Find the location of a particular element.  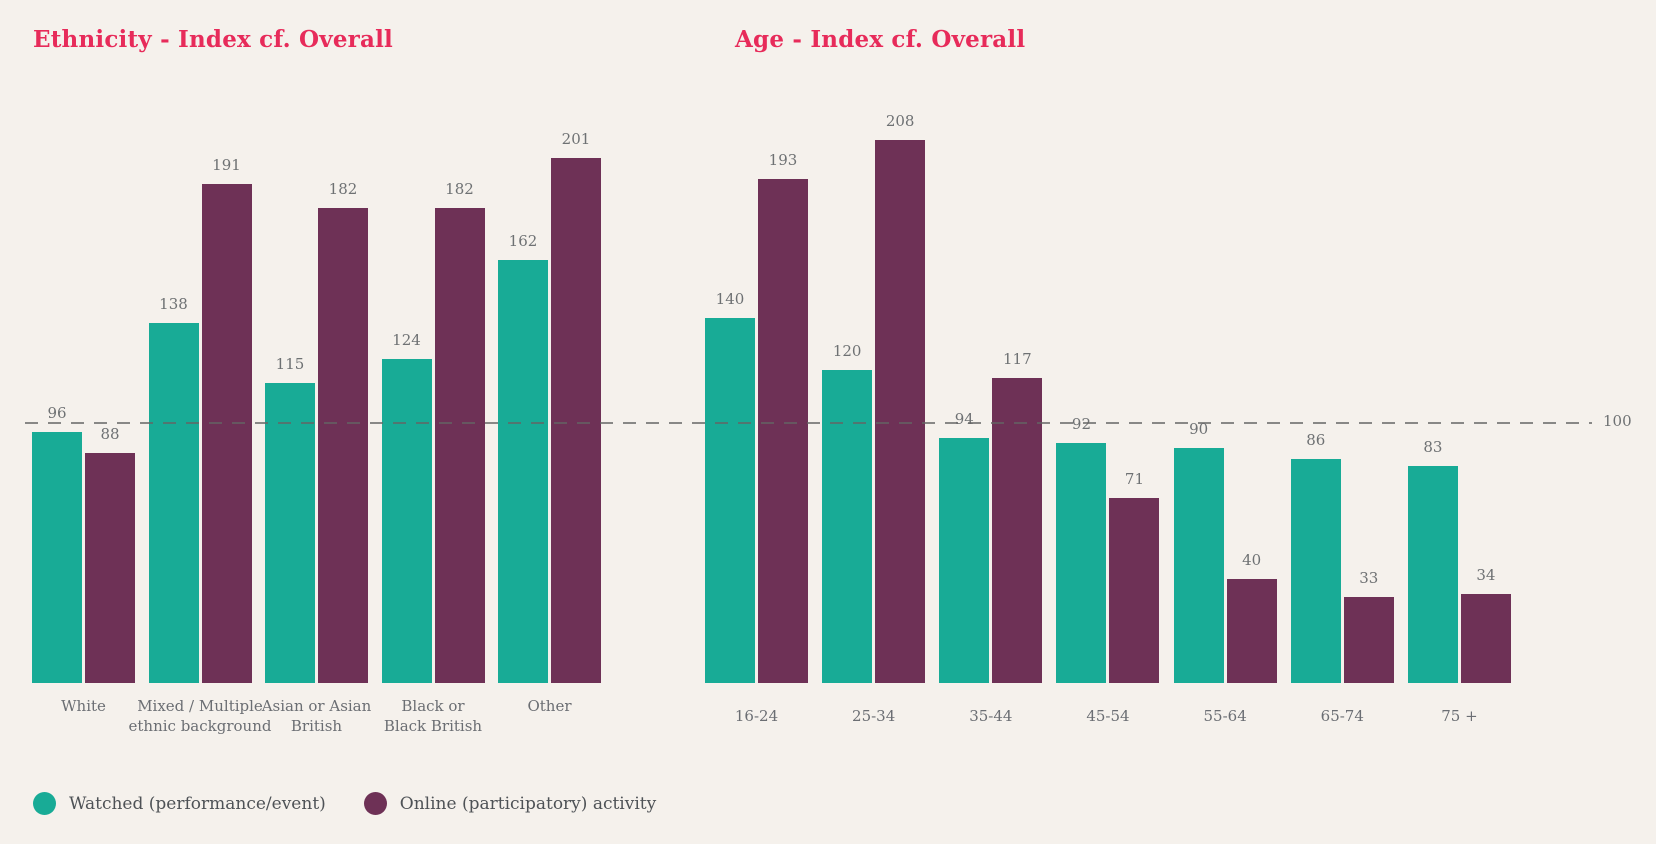

bar-value-label: 117 is located at coordinates (1017, 359).